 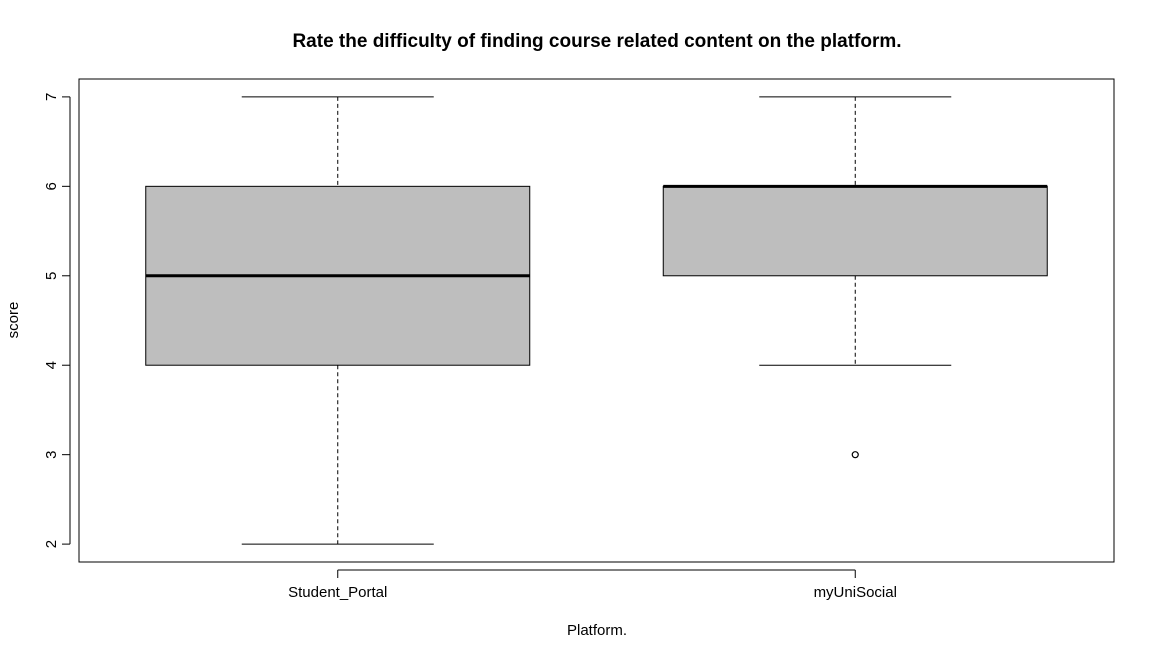 I want to click on x-tick-label: Student_Portal, so click(x=337, y=592).